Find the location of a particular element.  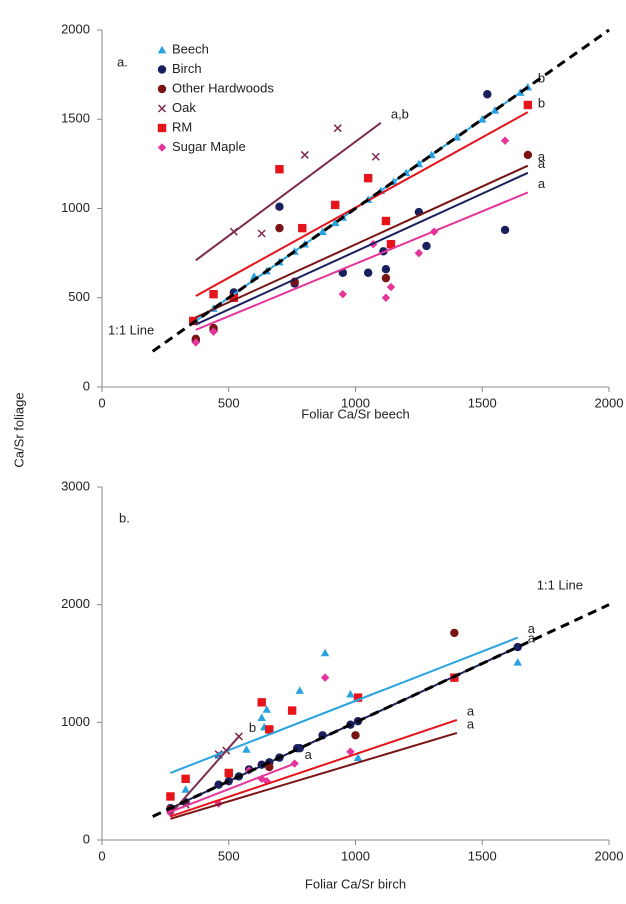

legend-label: Beech is located at coordinates (190, 48).